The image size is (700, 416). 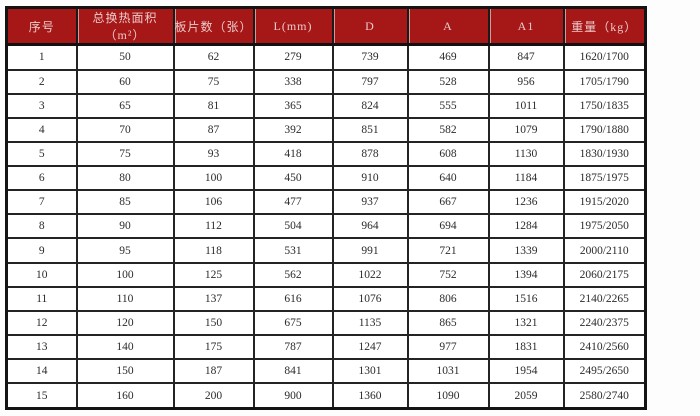 What do you see at coordinates (604, 396) in the screenshot?
I see `table-cell: 2580/2740` at bounding box center [604, 396].